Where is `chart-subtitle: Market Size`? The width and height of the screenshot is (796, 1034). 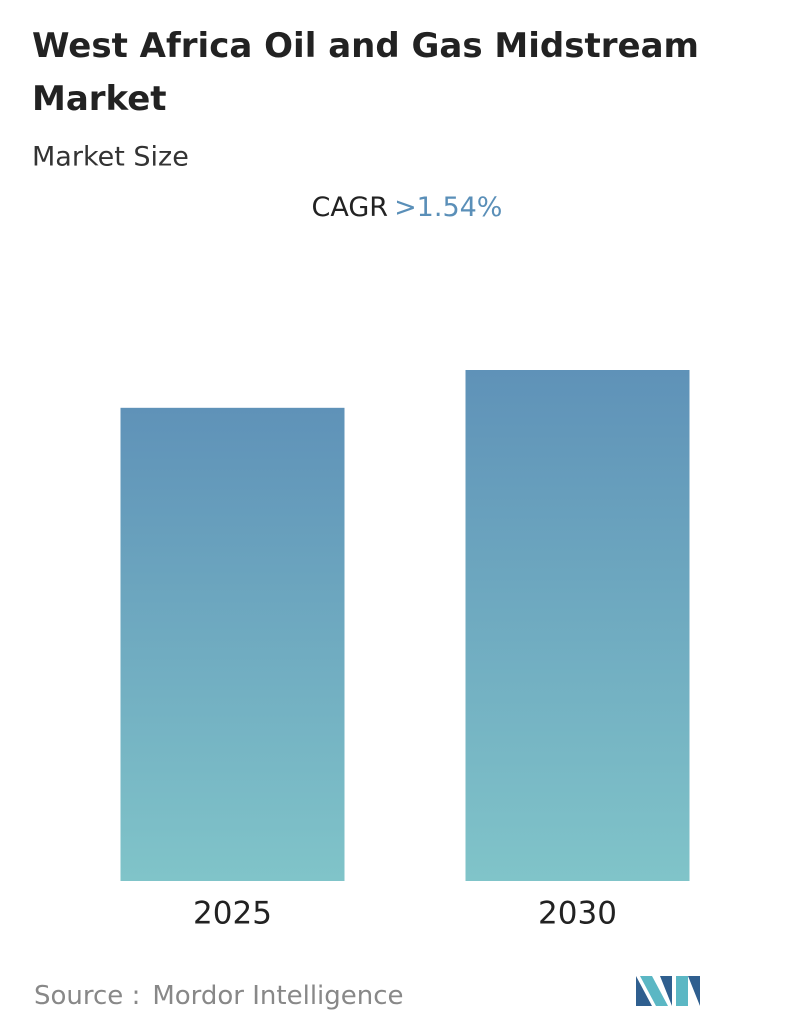
chart-subtitle: Market Size is located at coordinates (110, 157).